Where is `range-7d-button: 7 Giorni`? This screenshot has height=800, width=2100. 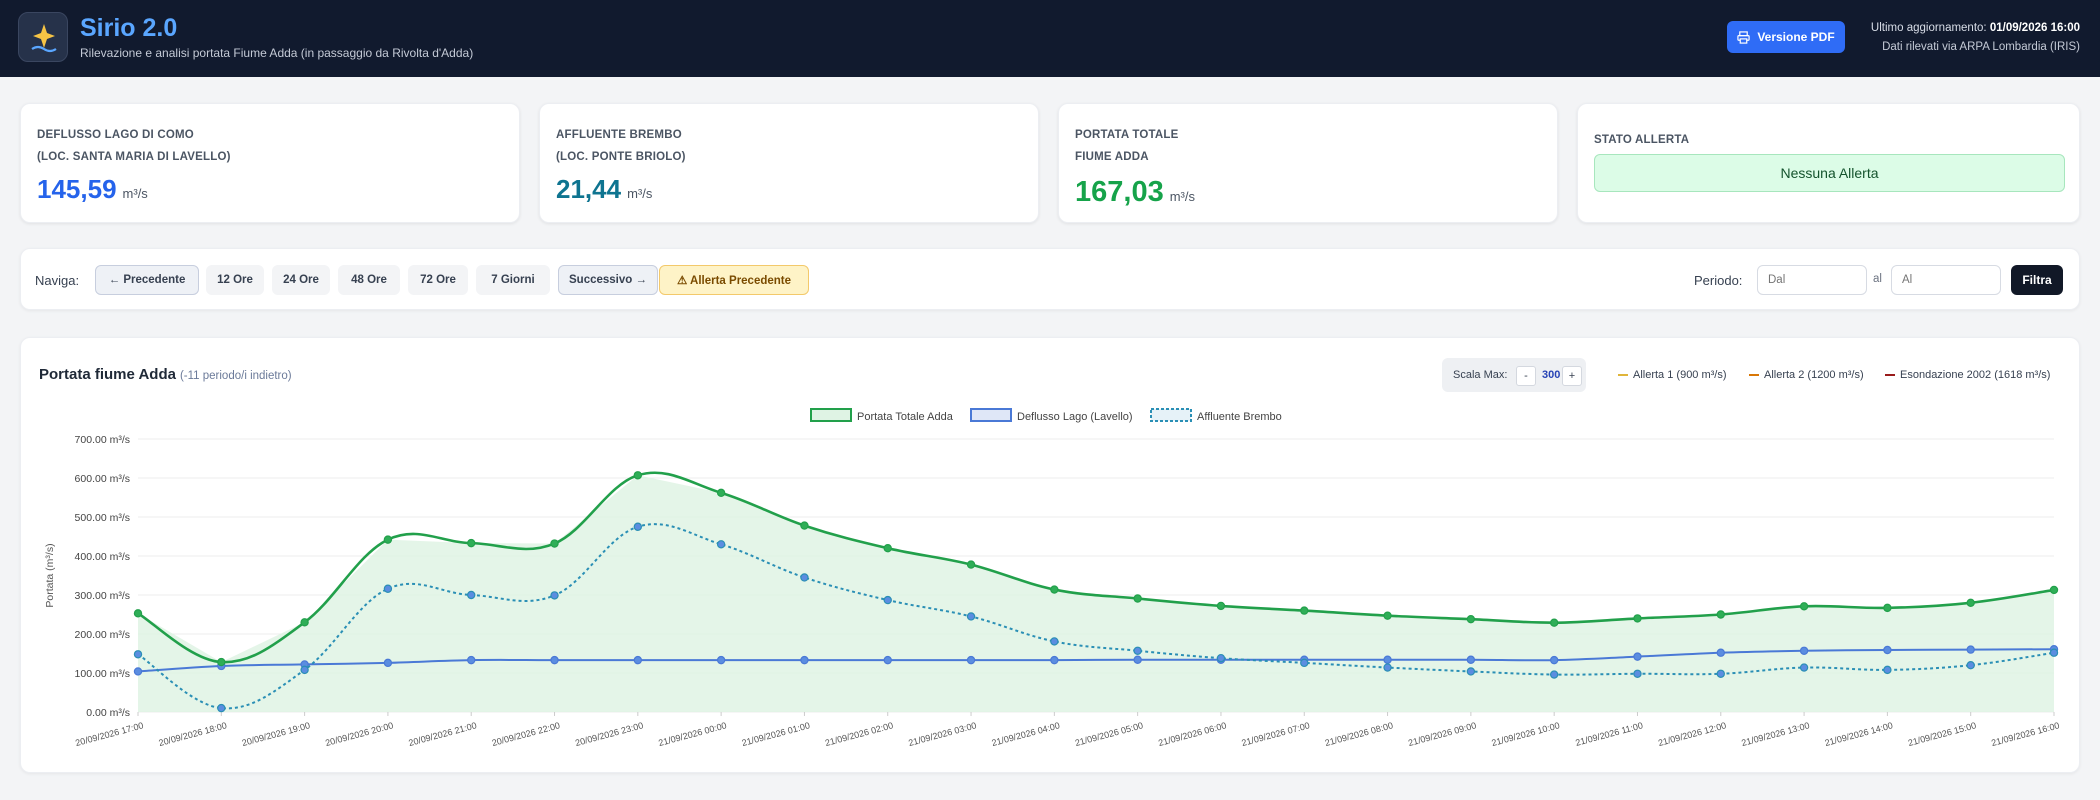 range-7d-button: 7 Giorni is located at coordinates (513, 280).